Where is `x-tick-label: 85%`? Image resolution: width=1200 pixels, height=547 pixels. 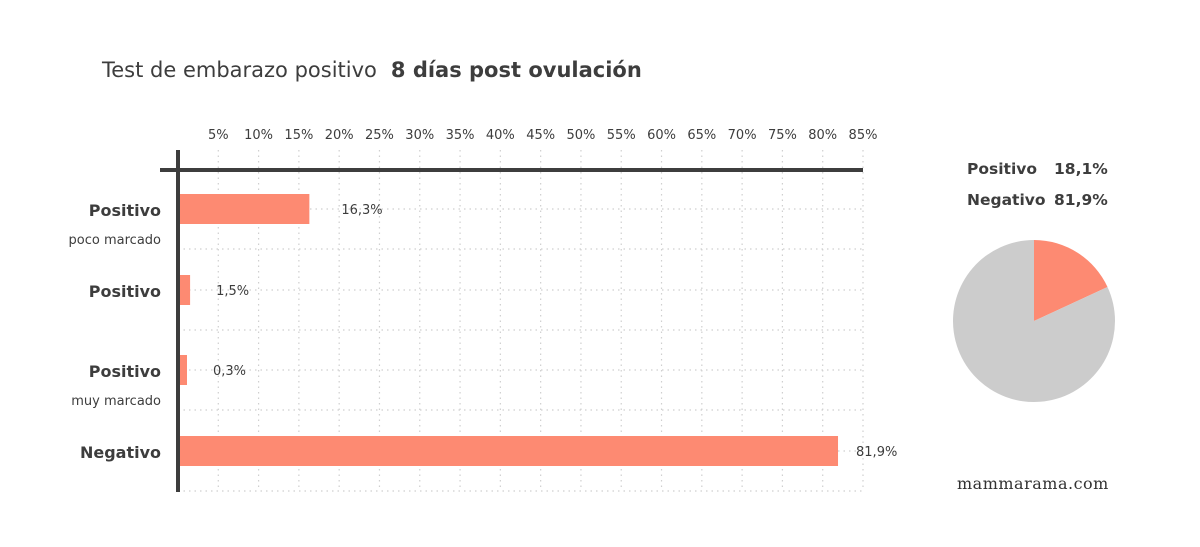 x-tick-label: 85% is located at coordinates (863, 135).